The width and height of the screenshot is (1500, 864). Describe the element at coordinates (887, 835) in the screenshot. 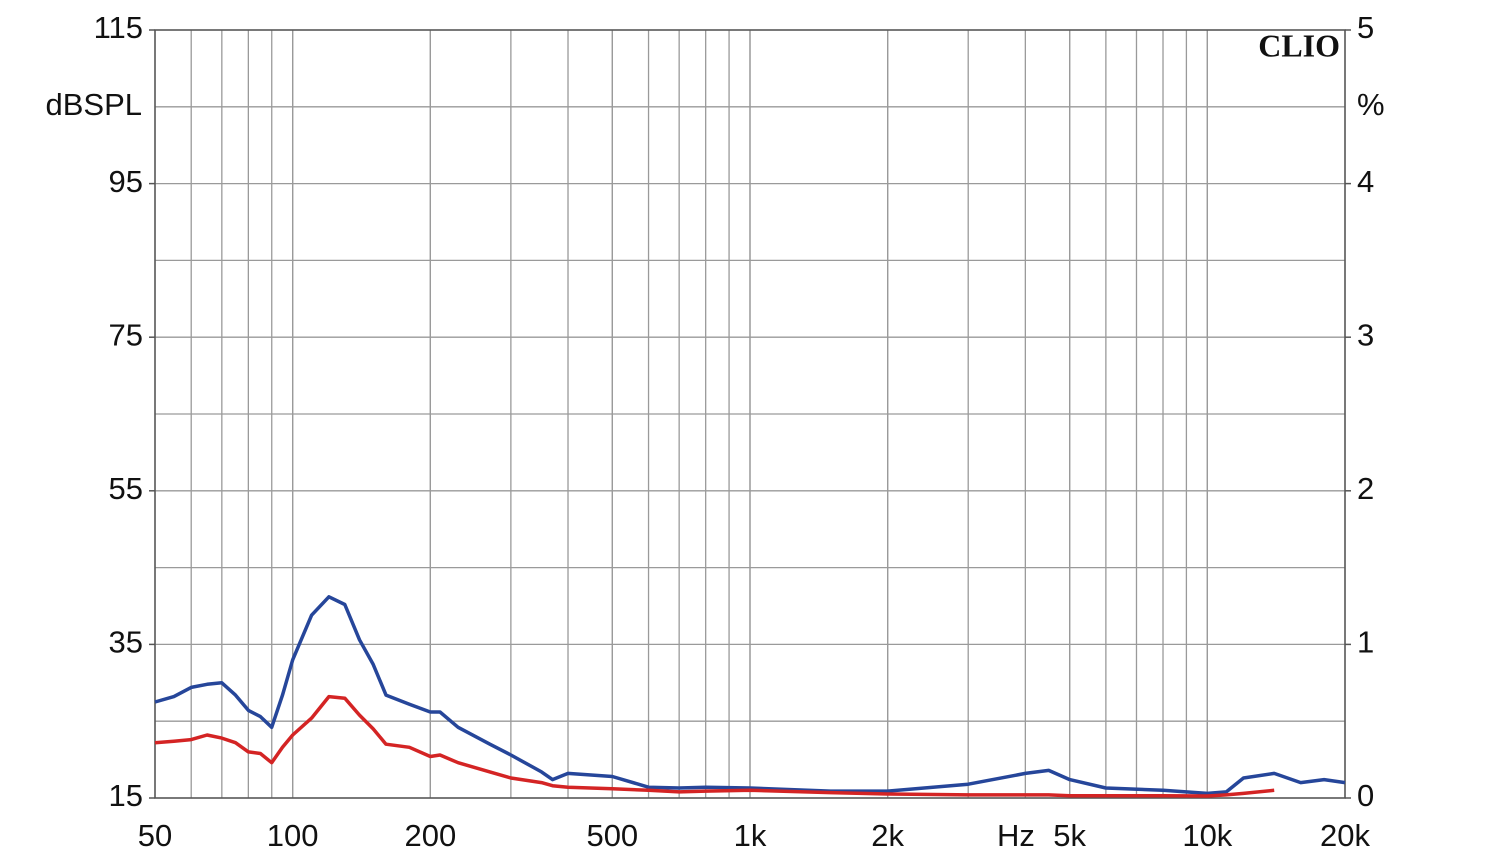

I see `x-tick-label: 2k` at that location.